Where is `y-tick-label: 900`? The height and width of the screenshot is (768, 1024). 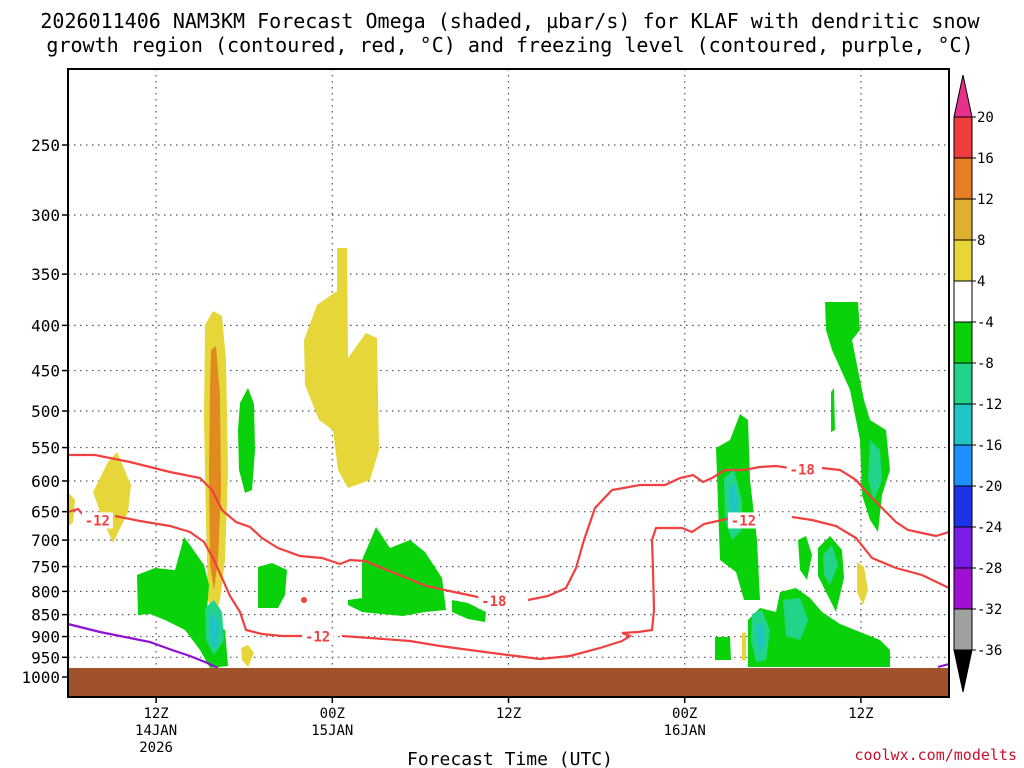 y-tick-label: 900 is located at coordinates (45, 637).